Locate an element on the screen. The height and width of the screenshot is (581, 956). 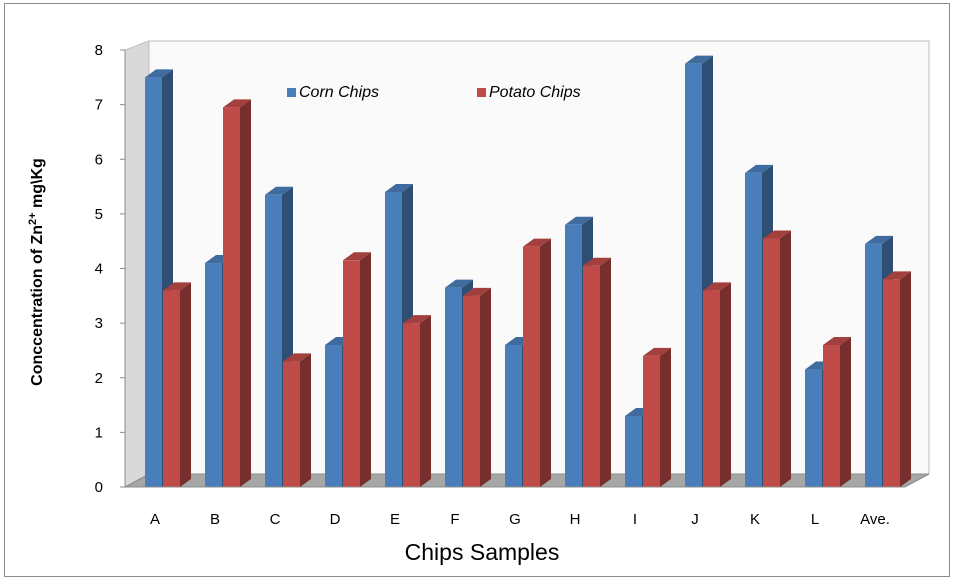
x-tick-label: C is located at coordinates (275, 519).